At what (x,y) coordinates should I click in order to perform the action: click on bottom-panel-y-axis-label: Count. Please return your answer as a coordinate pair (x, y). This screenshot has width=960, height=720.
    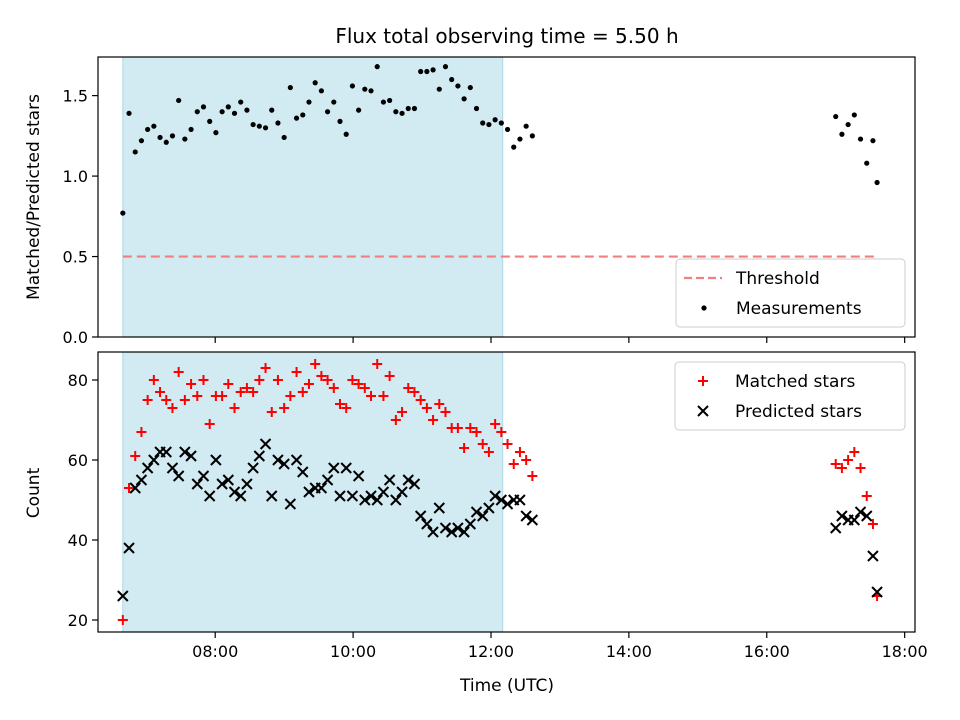
    Looking at the image, I should click on (34, 492).